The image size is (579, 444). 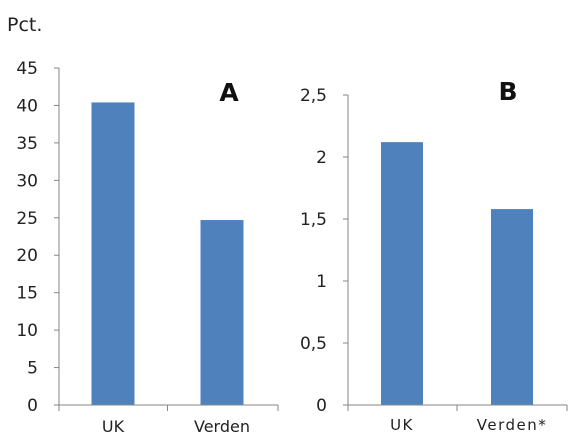 I want to click on panel-a-y-tick-label: 5, so click(x=32, y=369).